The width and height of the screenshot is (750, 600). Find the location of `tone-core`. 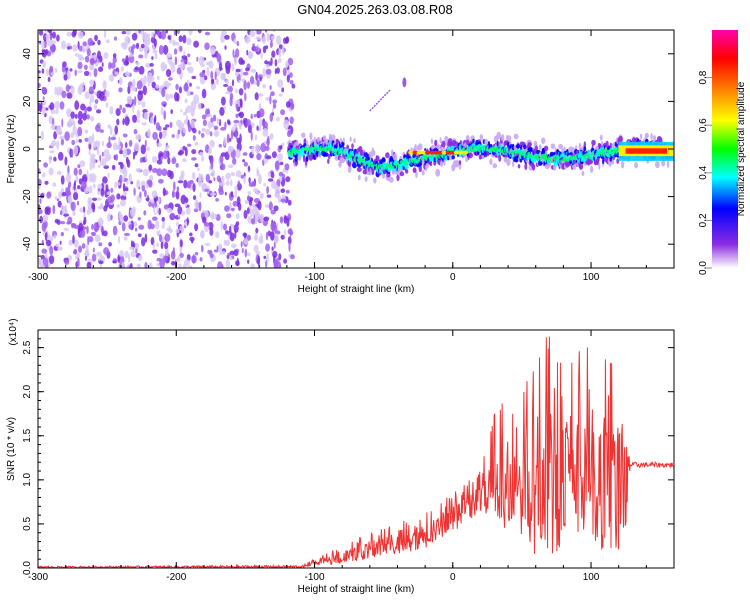

tone-core is located at coordinates (646, 151).